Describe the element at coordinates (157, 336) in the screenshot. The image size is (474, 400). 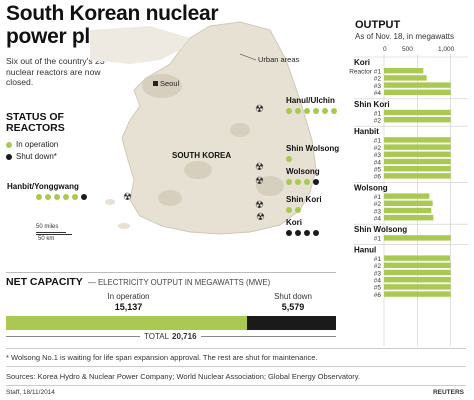
I see `total-text: TOTAL` at that location.